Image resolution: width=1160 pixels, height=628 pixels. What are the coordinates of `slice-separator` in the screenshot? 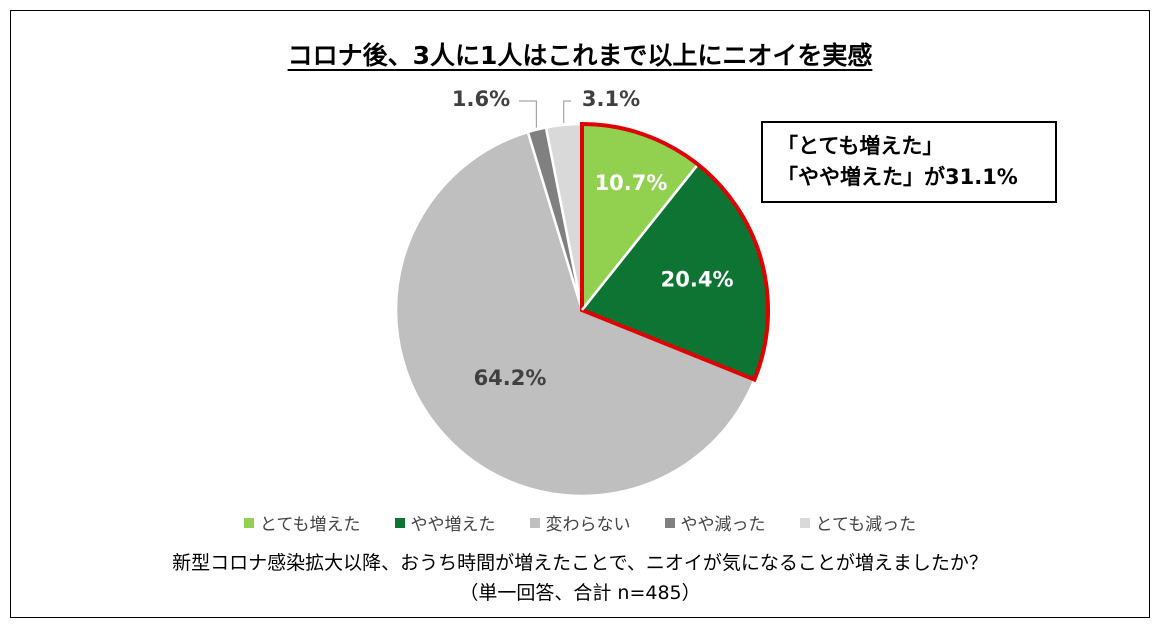 It's located at (639, 238).